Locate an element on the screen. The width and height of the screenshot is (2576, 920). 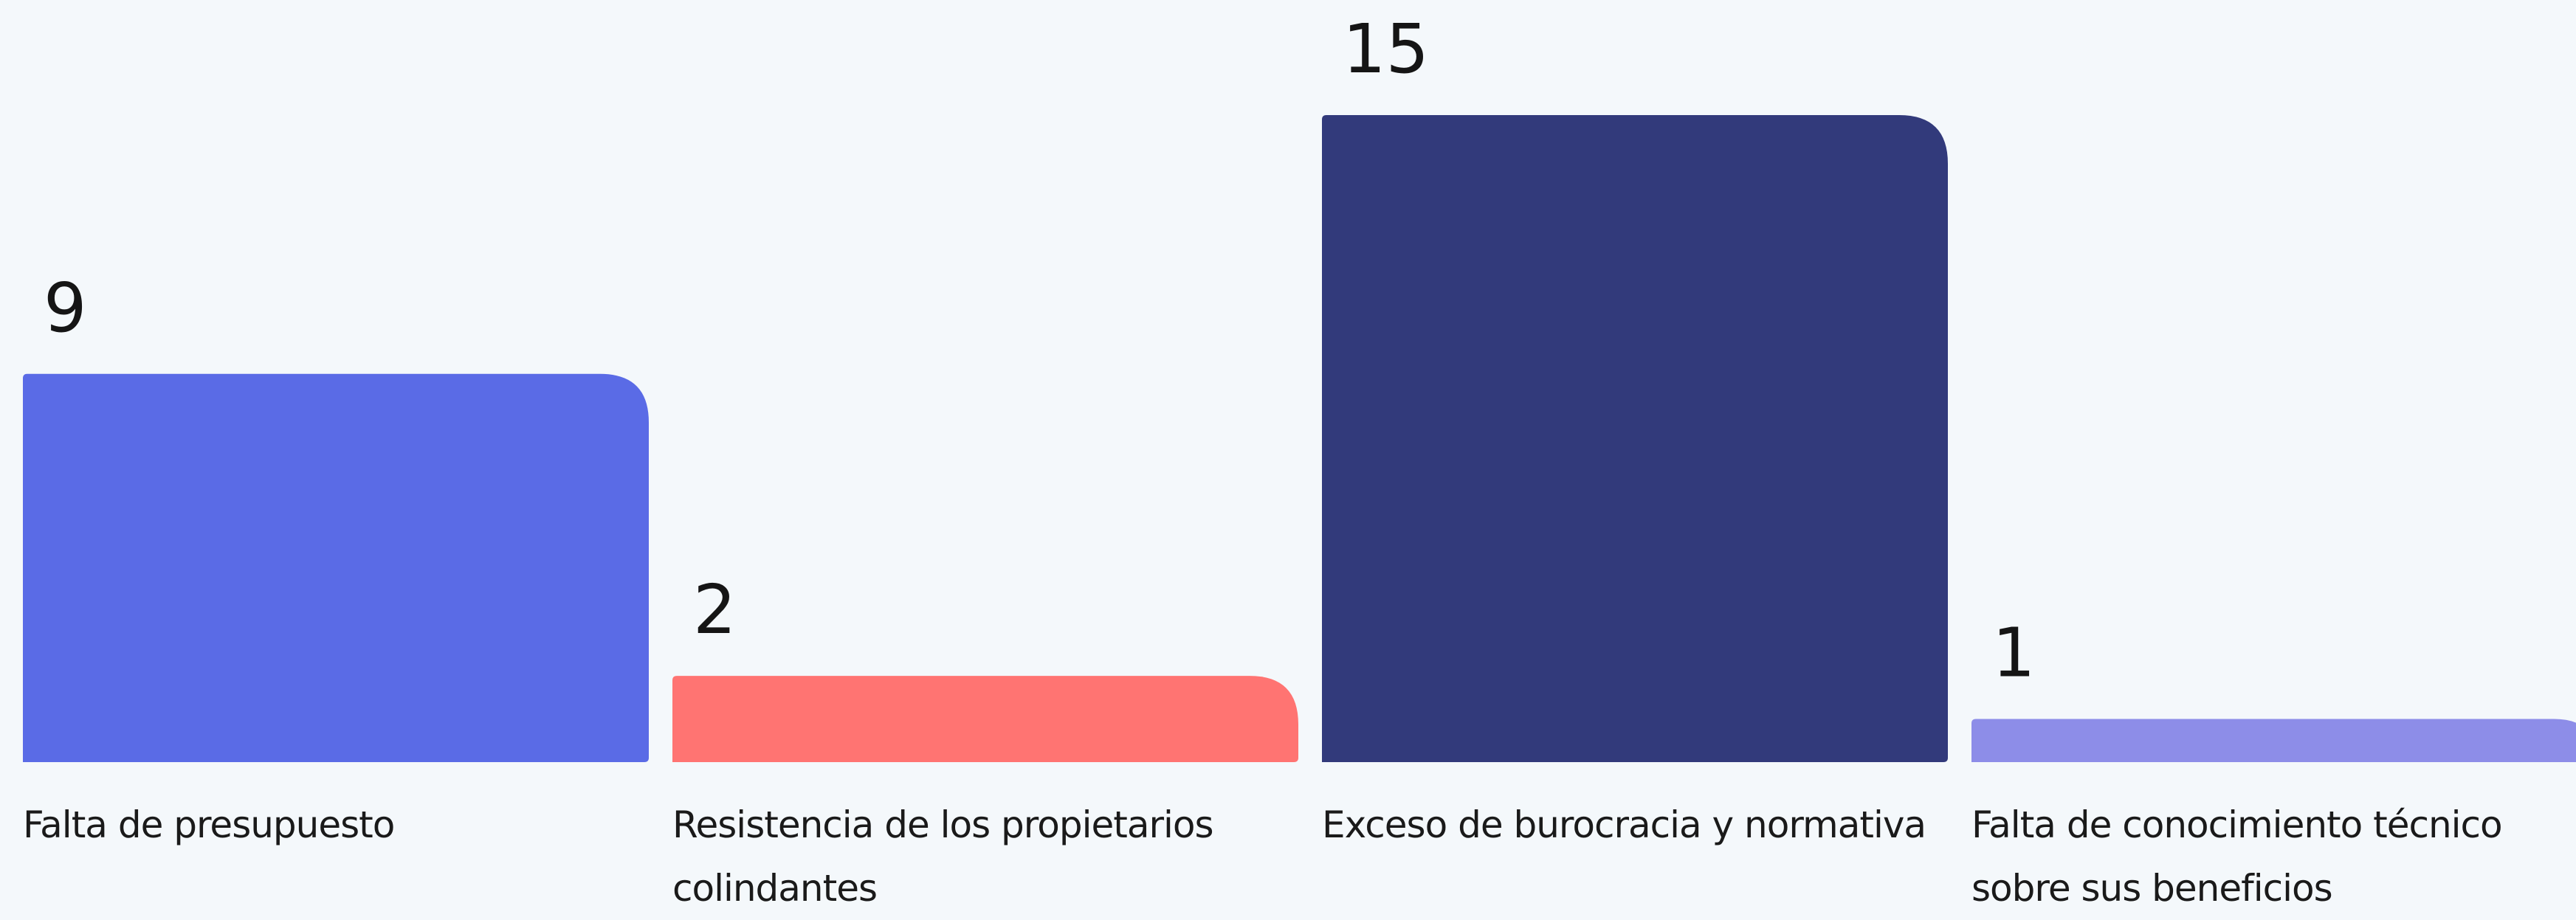
value-label: 2 is located at coordinates (715, 609).